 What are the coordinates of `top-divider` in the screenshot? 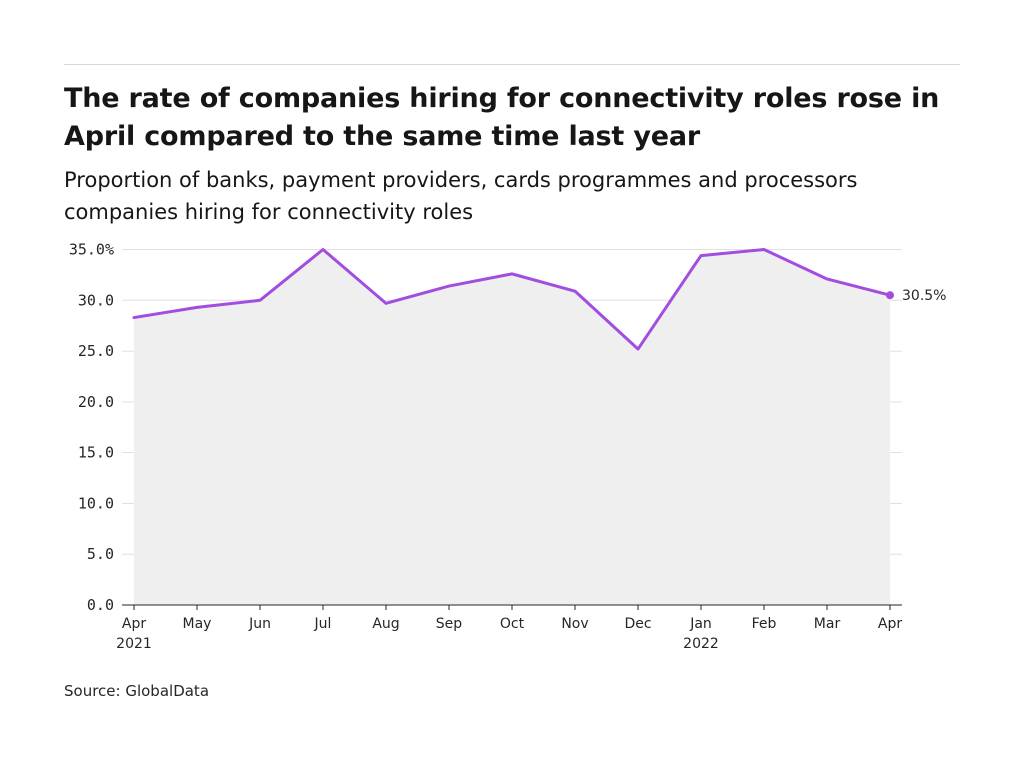 It's located at (512, 64).